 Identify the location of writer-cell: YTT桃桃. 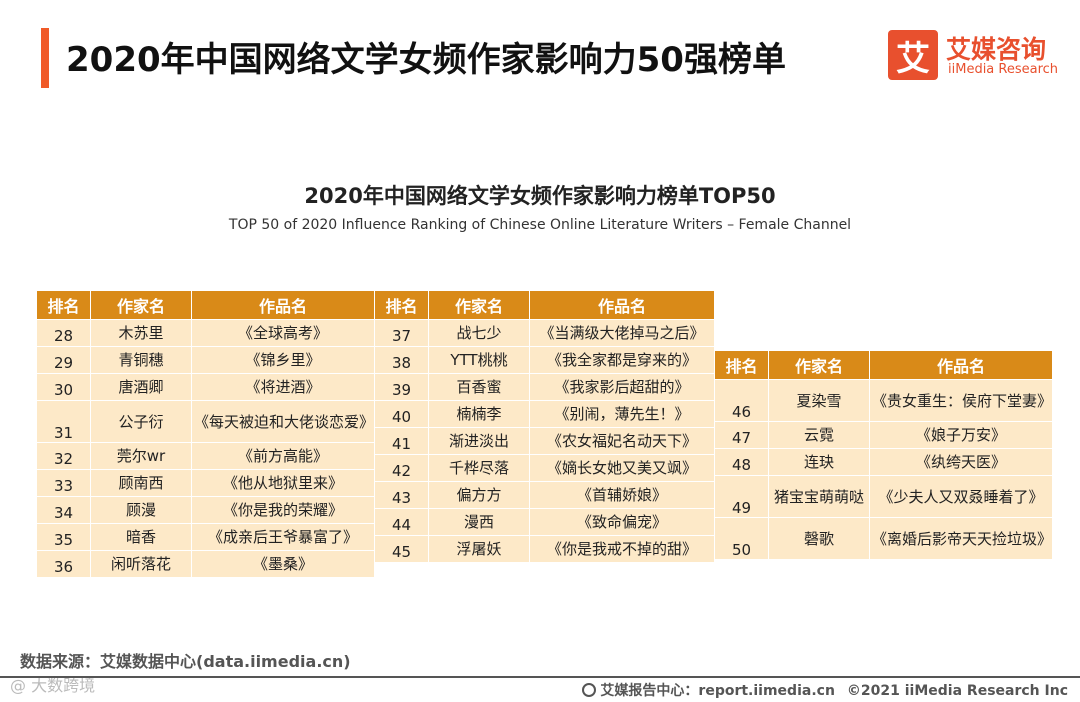
(479, 360).